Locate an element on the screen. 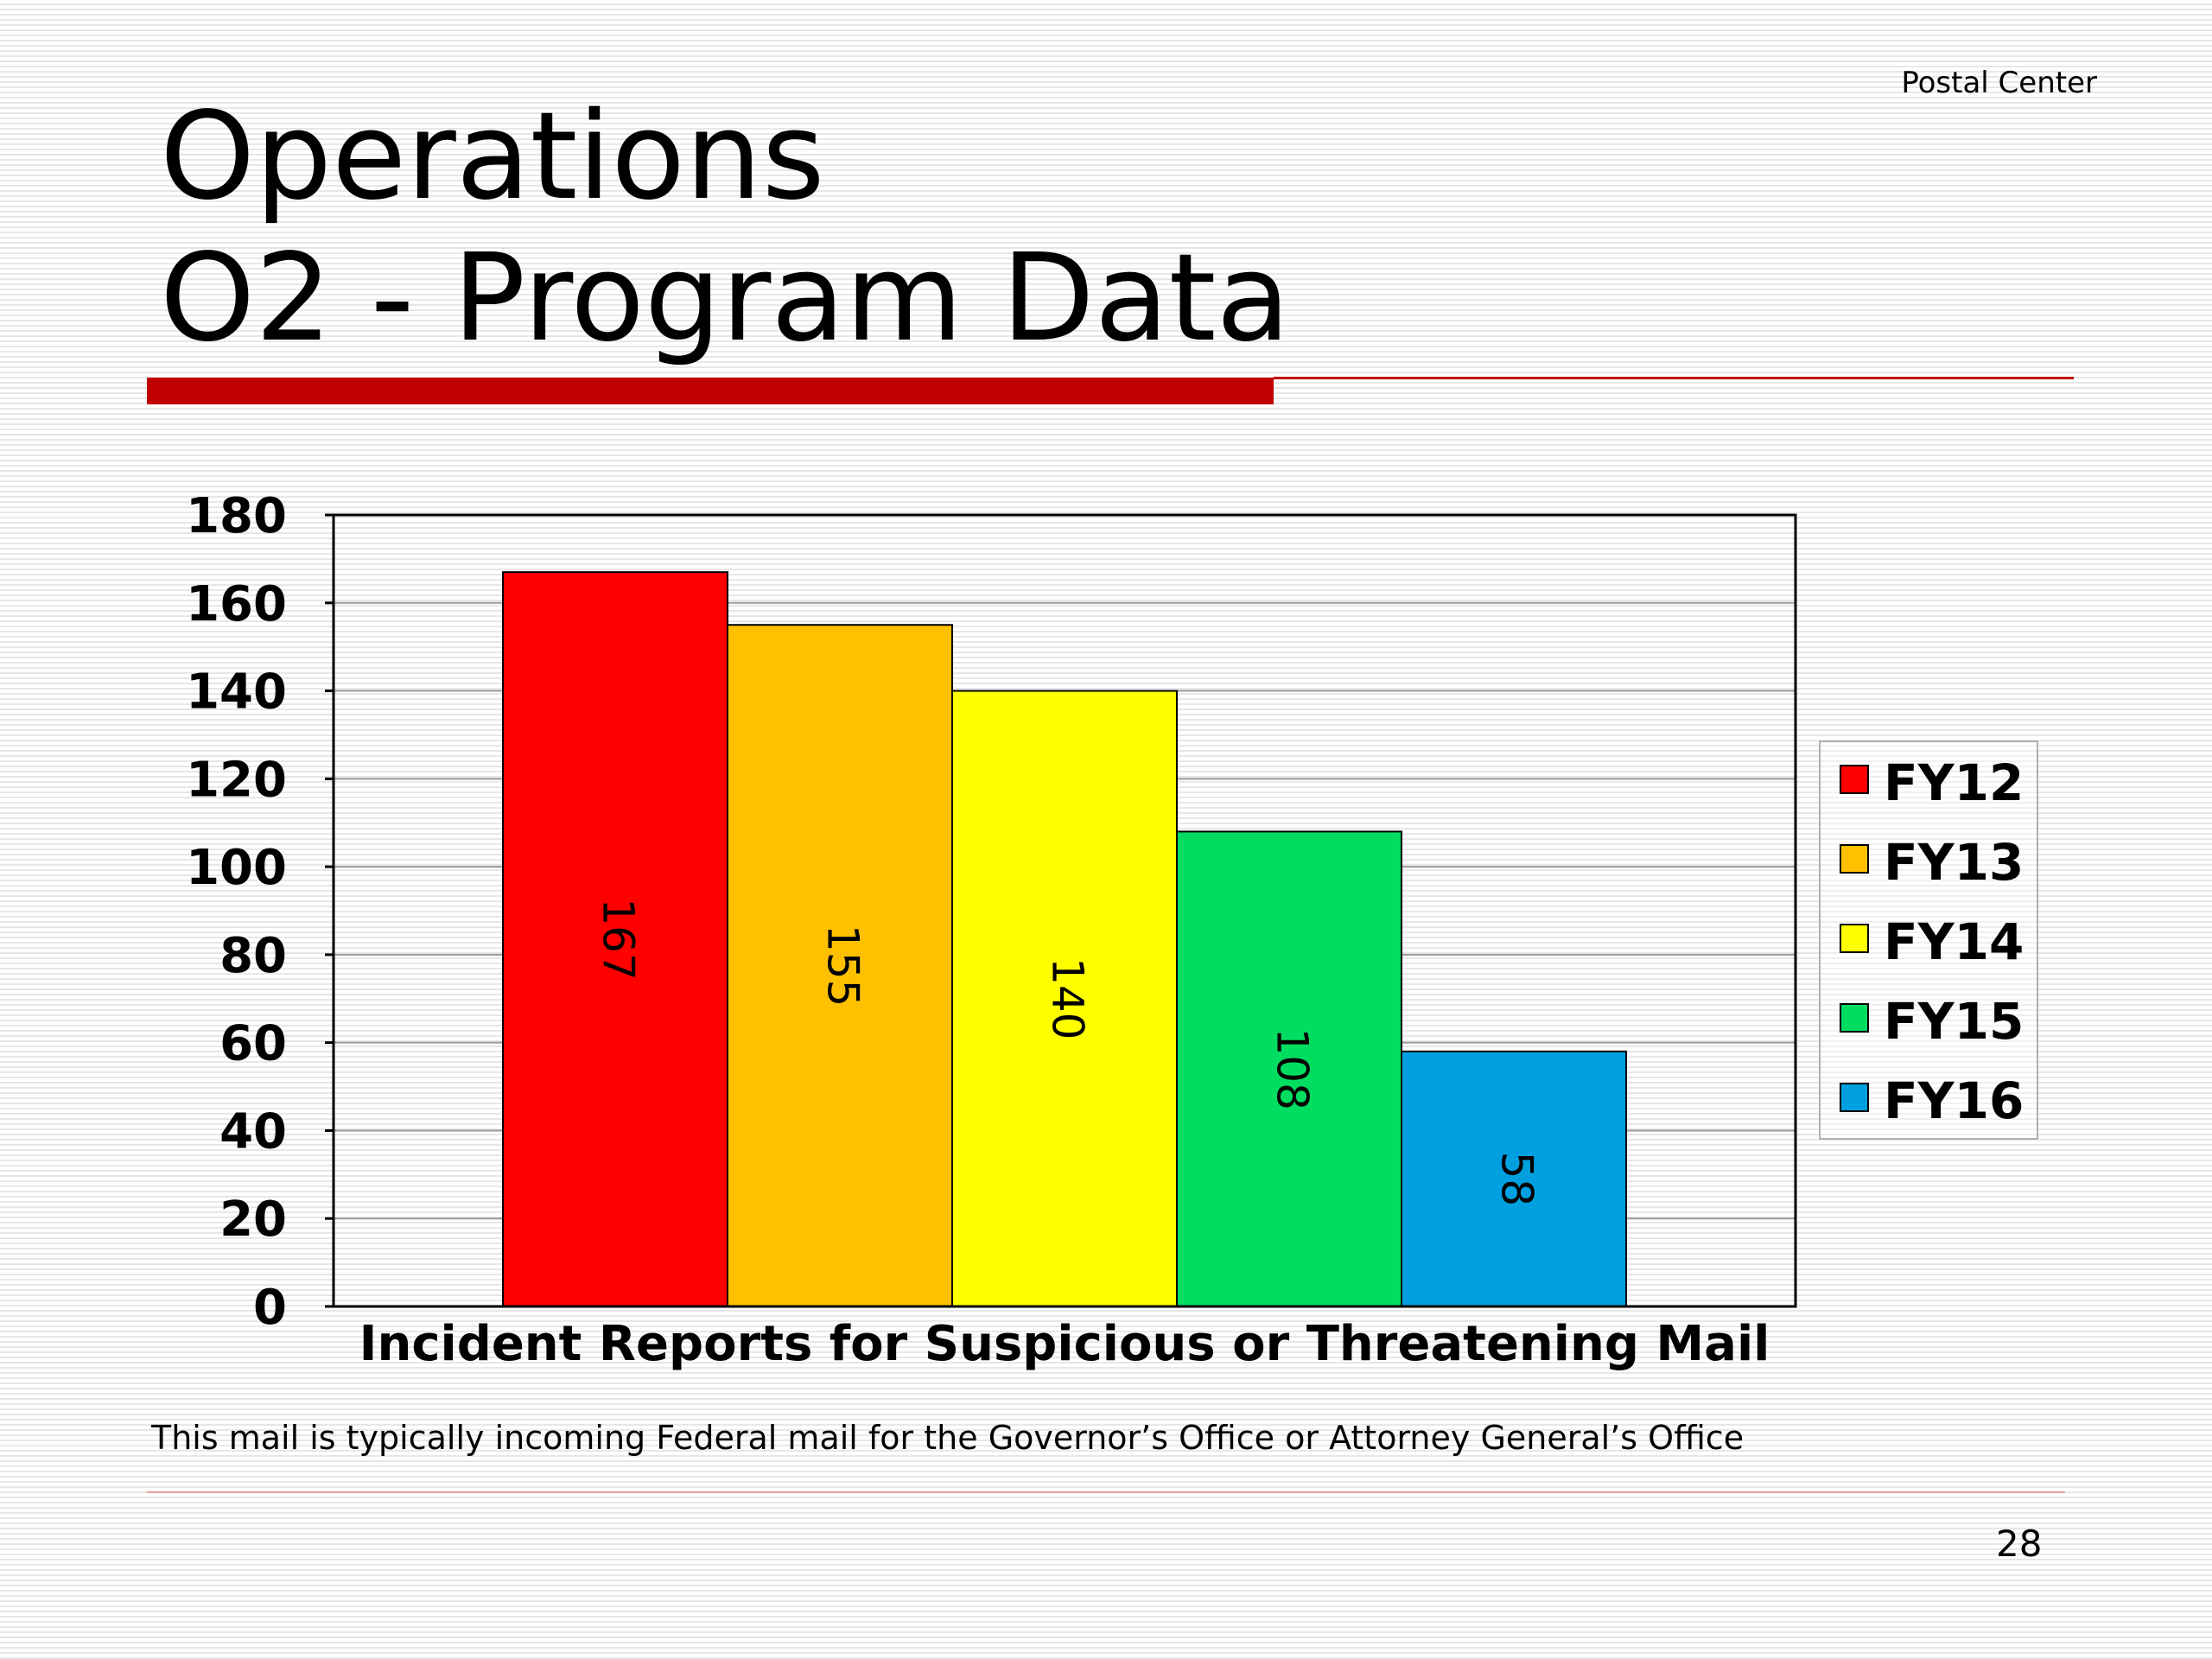 The width and height of the screenshot is (2212, 1659). y-tick-label: 60 is located at coordinates (253, 1044).